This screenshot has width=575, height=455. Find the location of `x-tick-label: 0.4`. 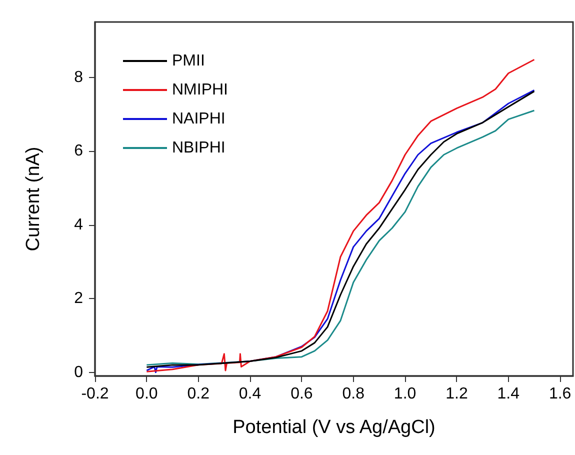

x-tick-label: 0.4 is located at coordinates (250, 394).